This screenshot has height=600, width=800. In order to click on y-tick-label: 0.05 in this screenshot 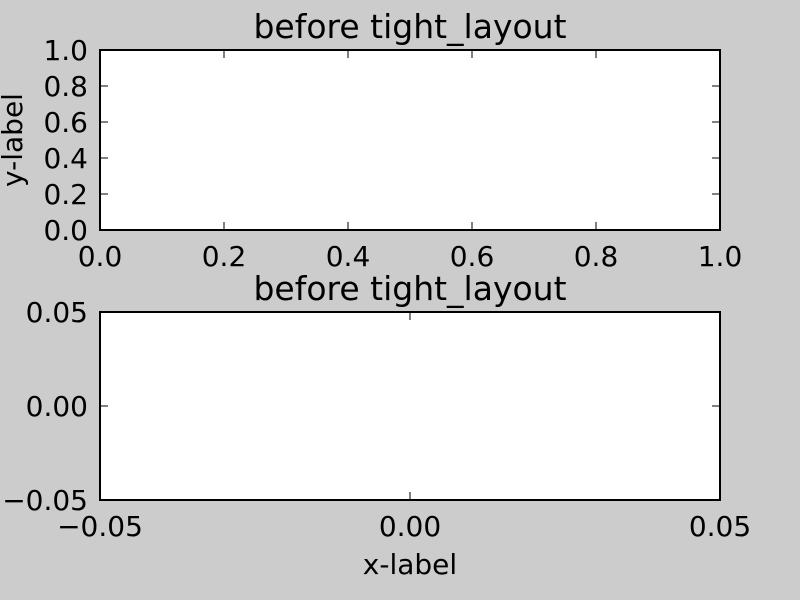, I will do `click(57, 312)`.